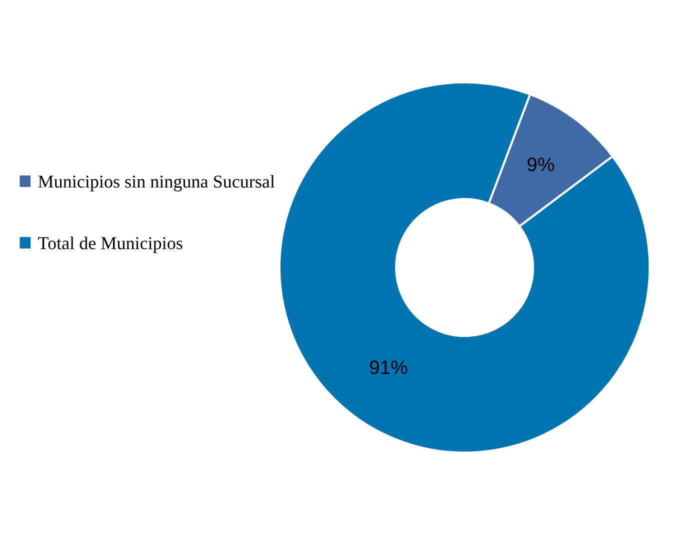  Describe the element at coordinates (110, 244) in the screenshot. I see `legend-label: Total de Municipios` at that location.